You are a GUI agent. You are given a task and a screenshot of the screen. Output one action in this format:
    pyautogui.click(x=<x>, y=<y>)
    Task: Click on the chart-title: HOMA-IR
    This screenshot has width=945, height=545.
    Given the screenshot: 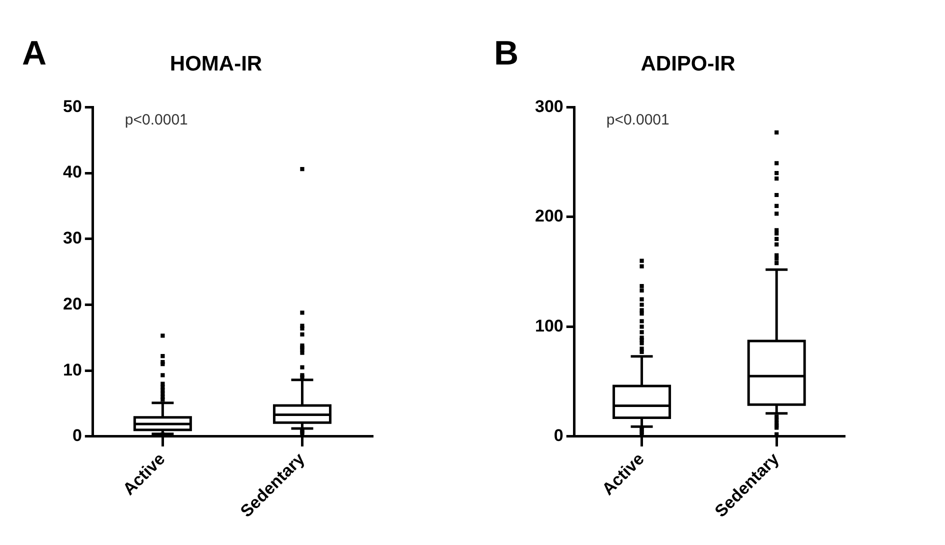 What is the action you would take?
    pyautogui.click(x=216, y=64)
    